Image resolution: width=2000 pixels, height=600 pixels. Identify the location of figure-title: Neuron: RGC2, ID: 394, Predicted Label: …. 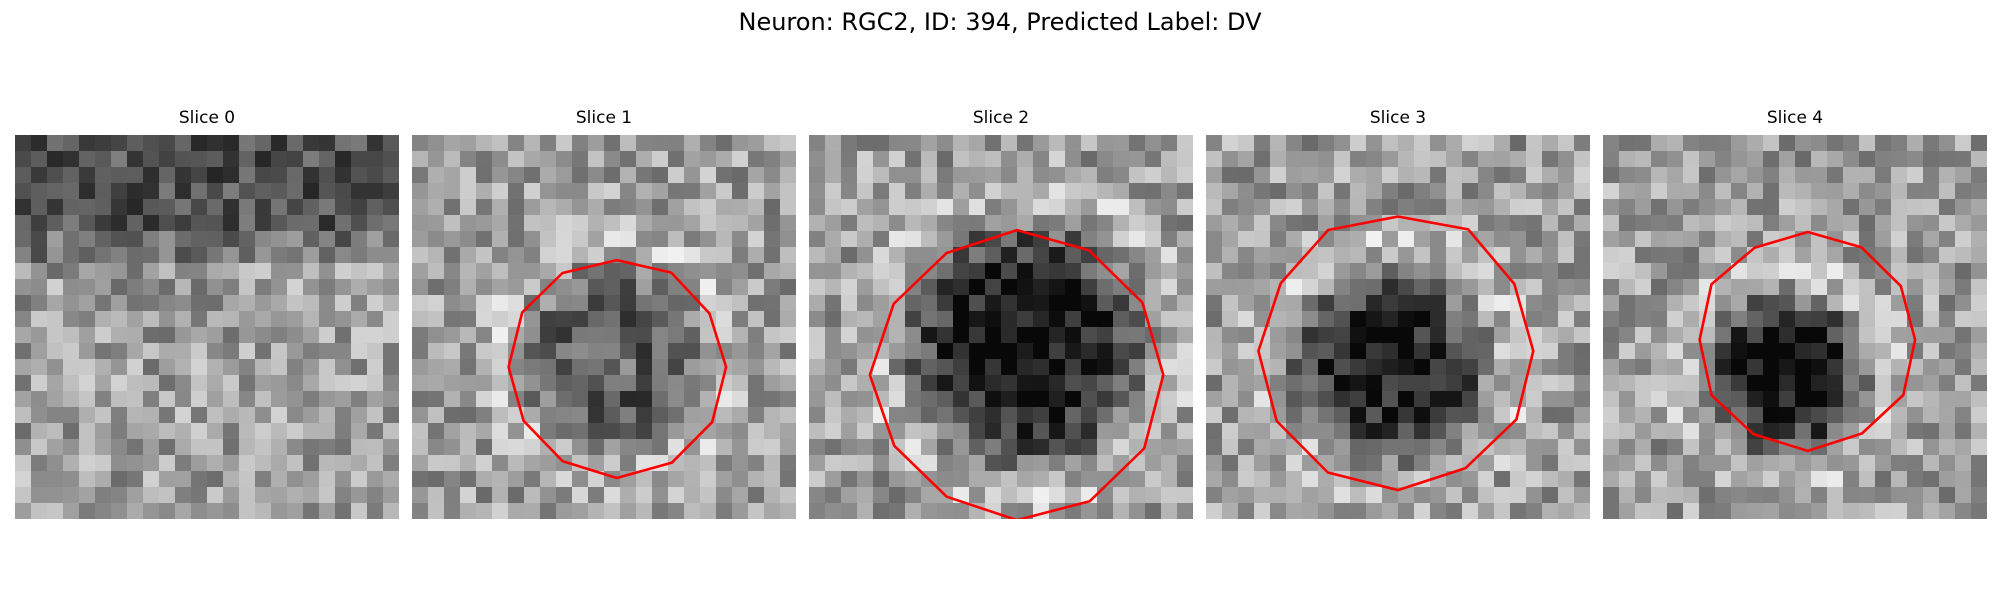
(1000, 22).